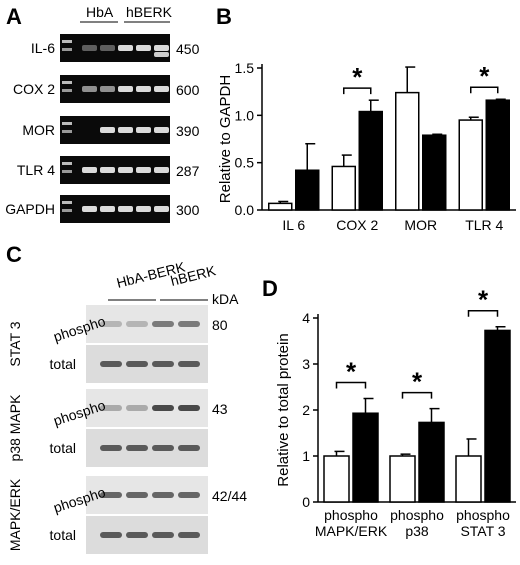  Describe the element at coordinates (43, 48) in the screenshot. I see `band-label: IL-6` at that location.